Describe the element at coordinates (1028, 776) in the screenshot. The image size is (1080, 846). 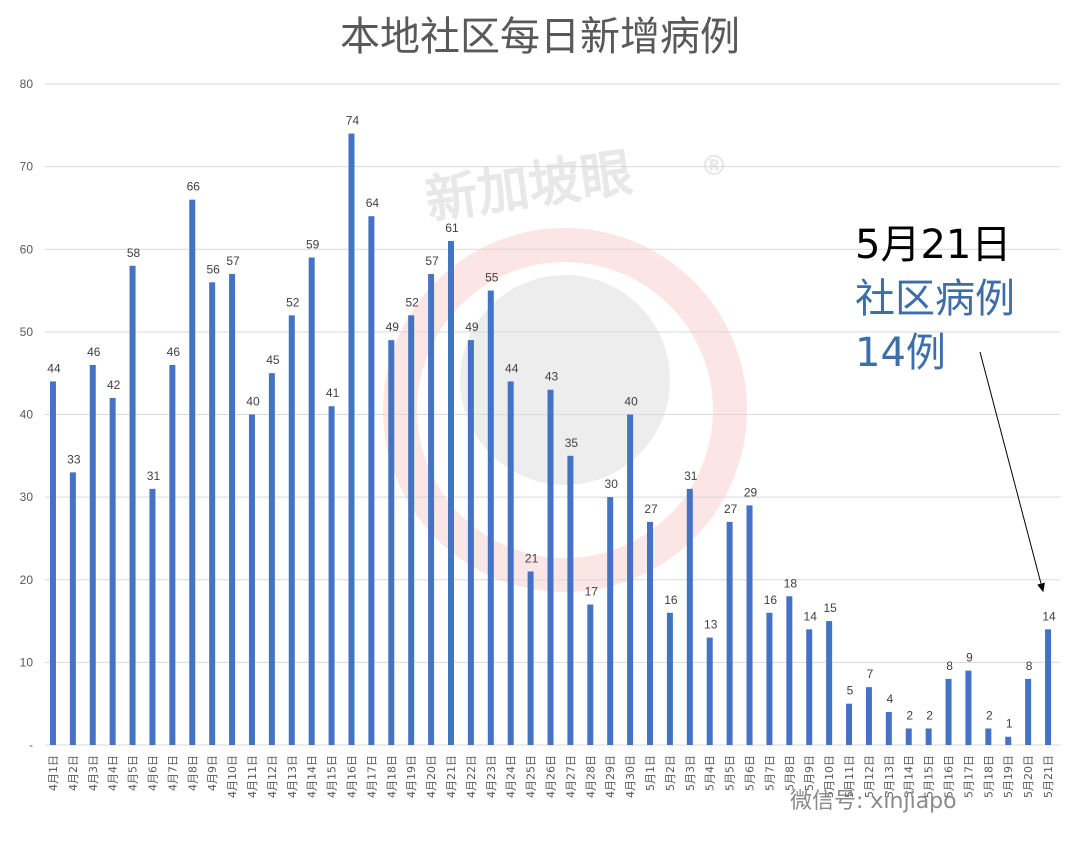
I see `x-tick-label: 5月20日` at that location.